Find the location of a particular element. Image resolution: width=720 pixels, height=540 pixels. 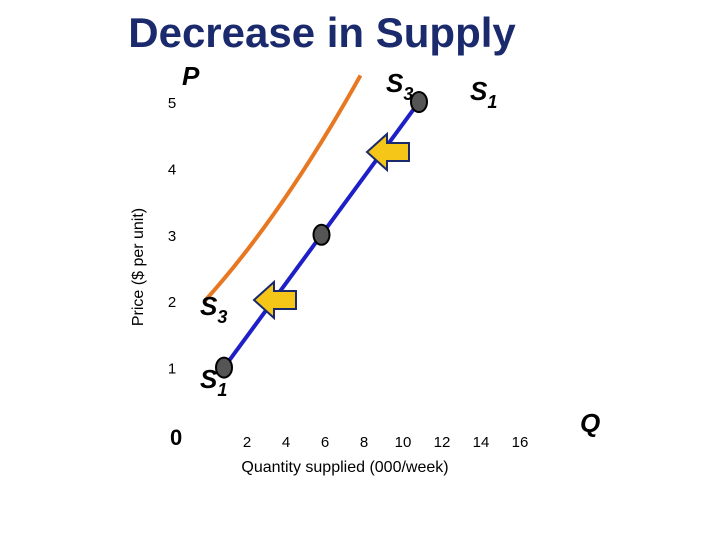

supply-curve-s3 is located at coordinates (283, 188).